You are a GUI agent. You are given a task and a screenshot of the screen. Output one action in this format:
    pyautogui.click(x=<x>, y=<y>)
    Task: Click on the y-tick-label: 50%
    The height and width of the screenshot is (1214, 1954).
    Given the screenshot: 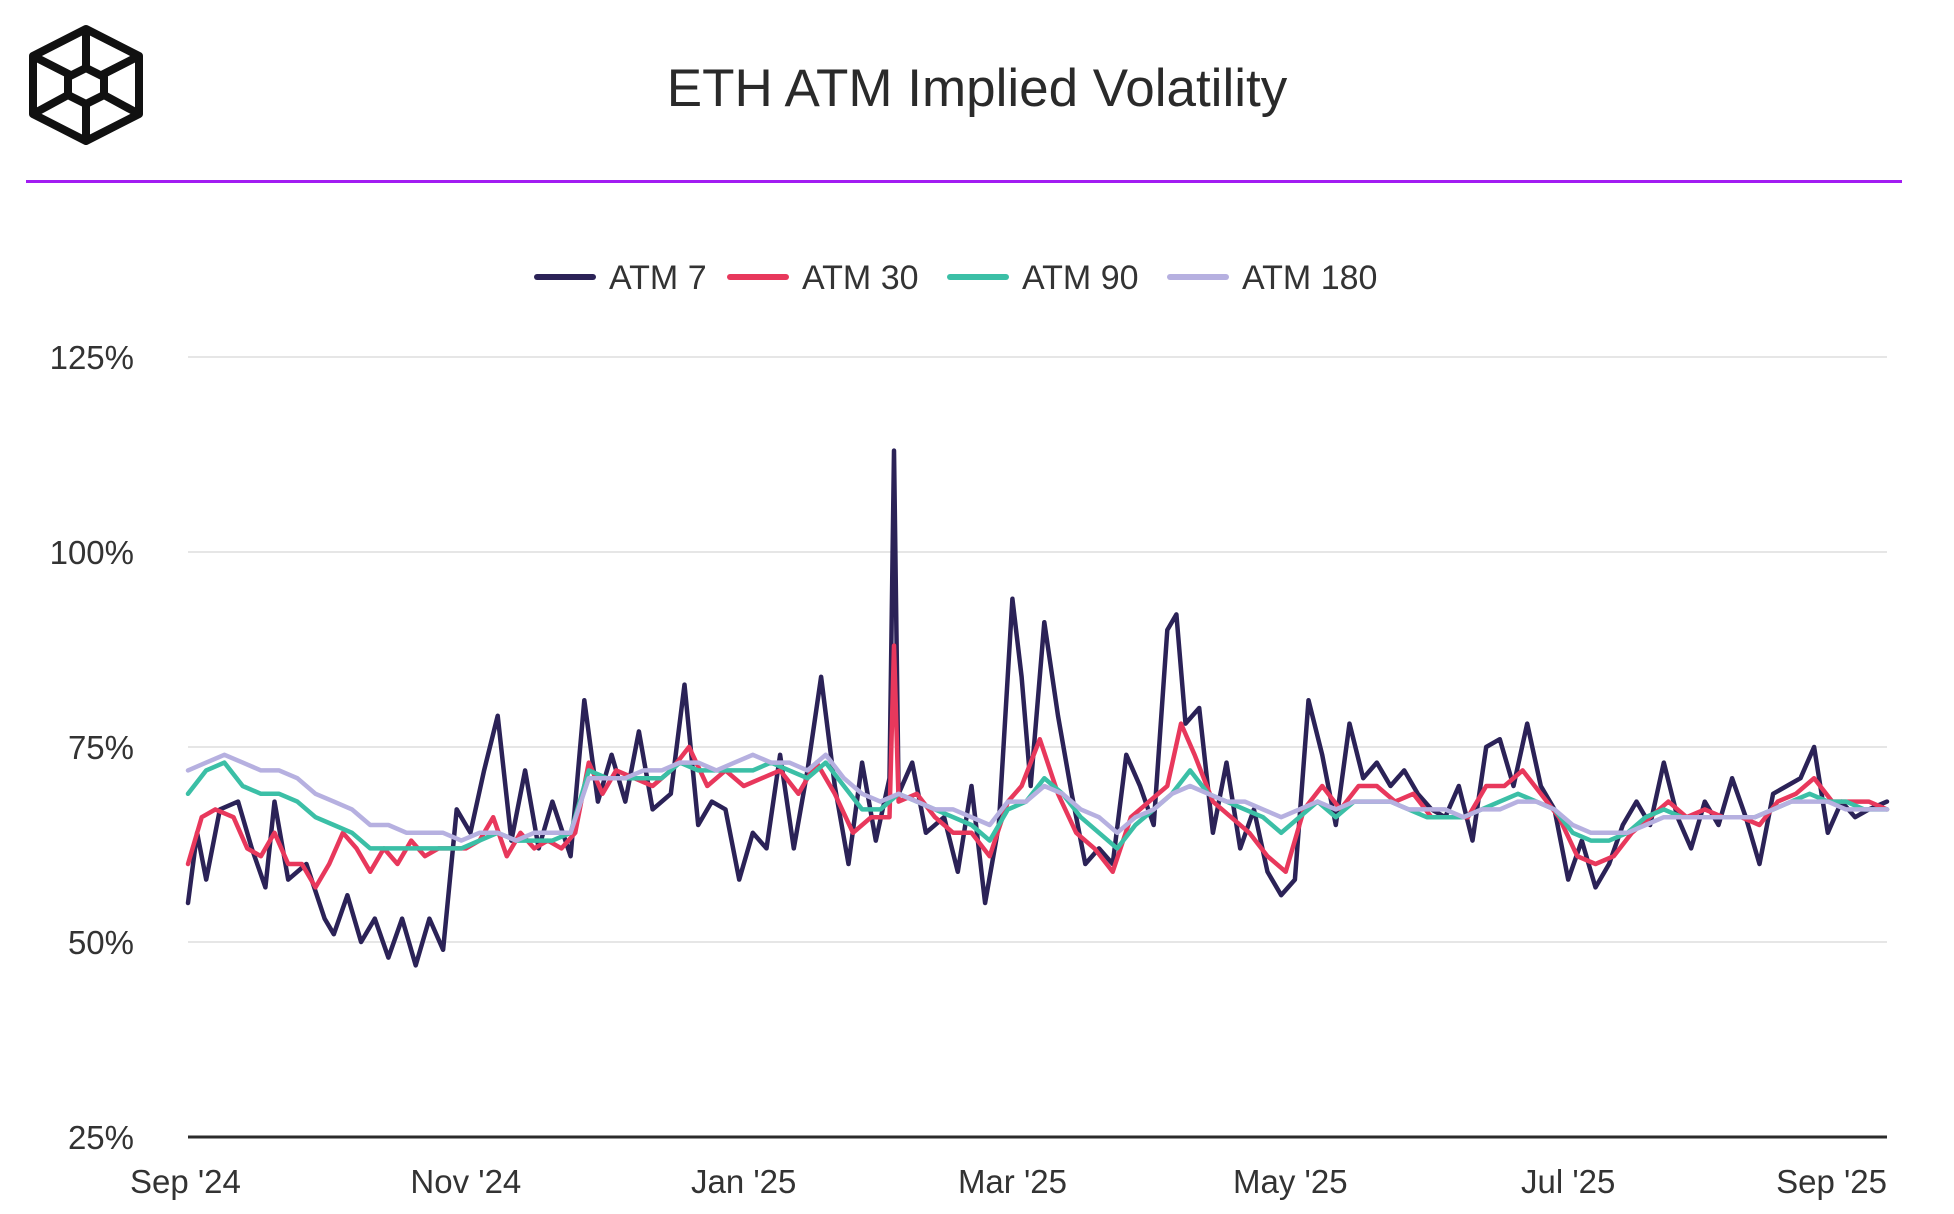 What is the action you would take?
    pyautogui.click(x=101, y=942)
    